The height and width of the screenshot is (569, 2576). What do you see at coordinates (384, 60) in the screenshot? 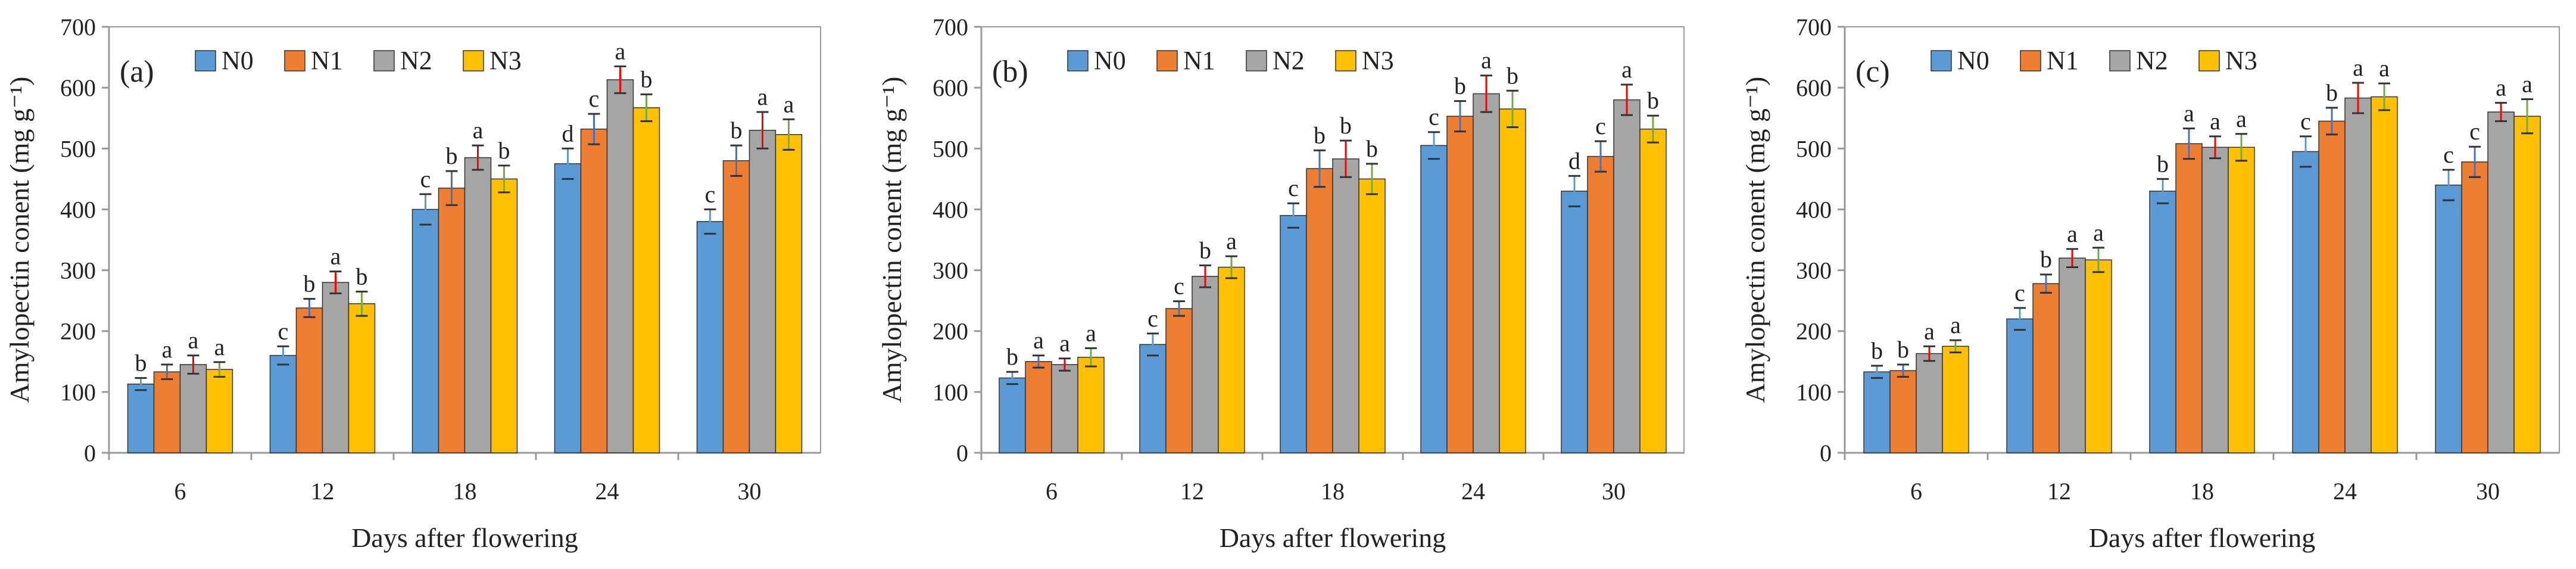
I see `legend-swatch-n2` at bounding box center [384, 60].